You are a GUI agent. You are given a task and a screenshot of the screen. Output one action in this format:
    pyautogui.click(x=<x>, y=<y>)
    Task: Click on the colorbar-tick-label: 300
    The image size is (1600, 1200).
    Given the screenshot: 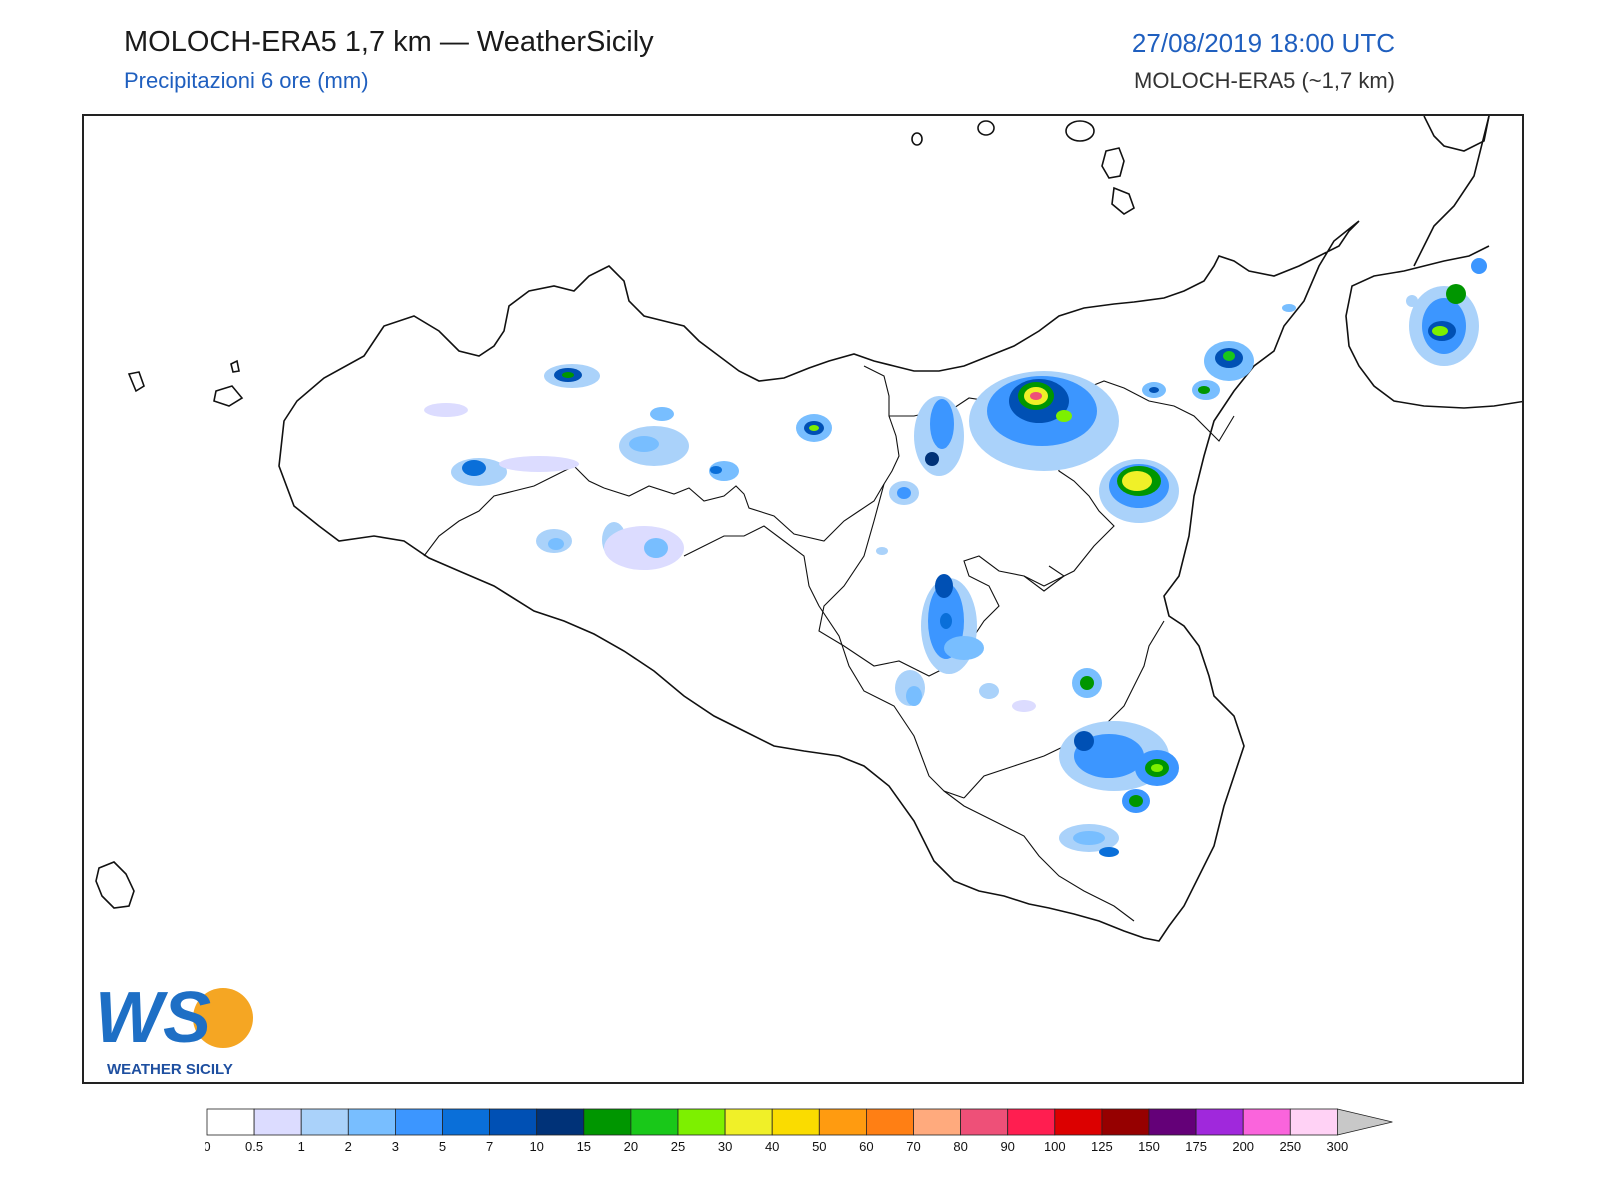 What is the action you would take?
    pyautogui.click(x=1338, y=1146)
    